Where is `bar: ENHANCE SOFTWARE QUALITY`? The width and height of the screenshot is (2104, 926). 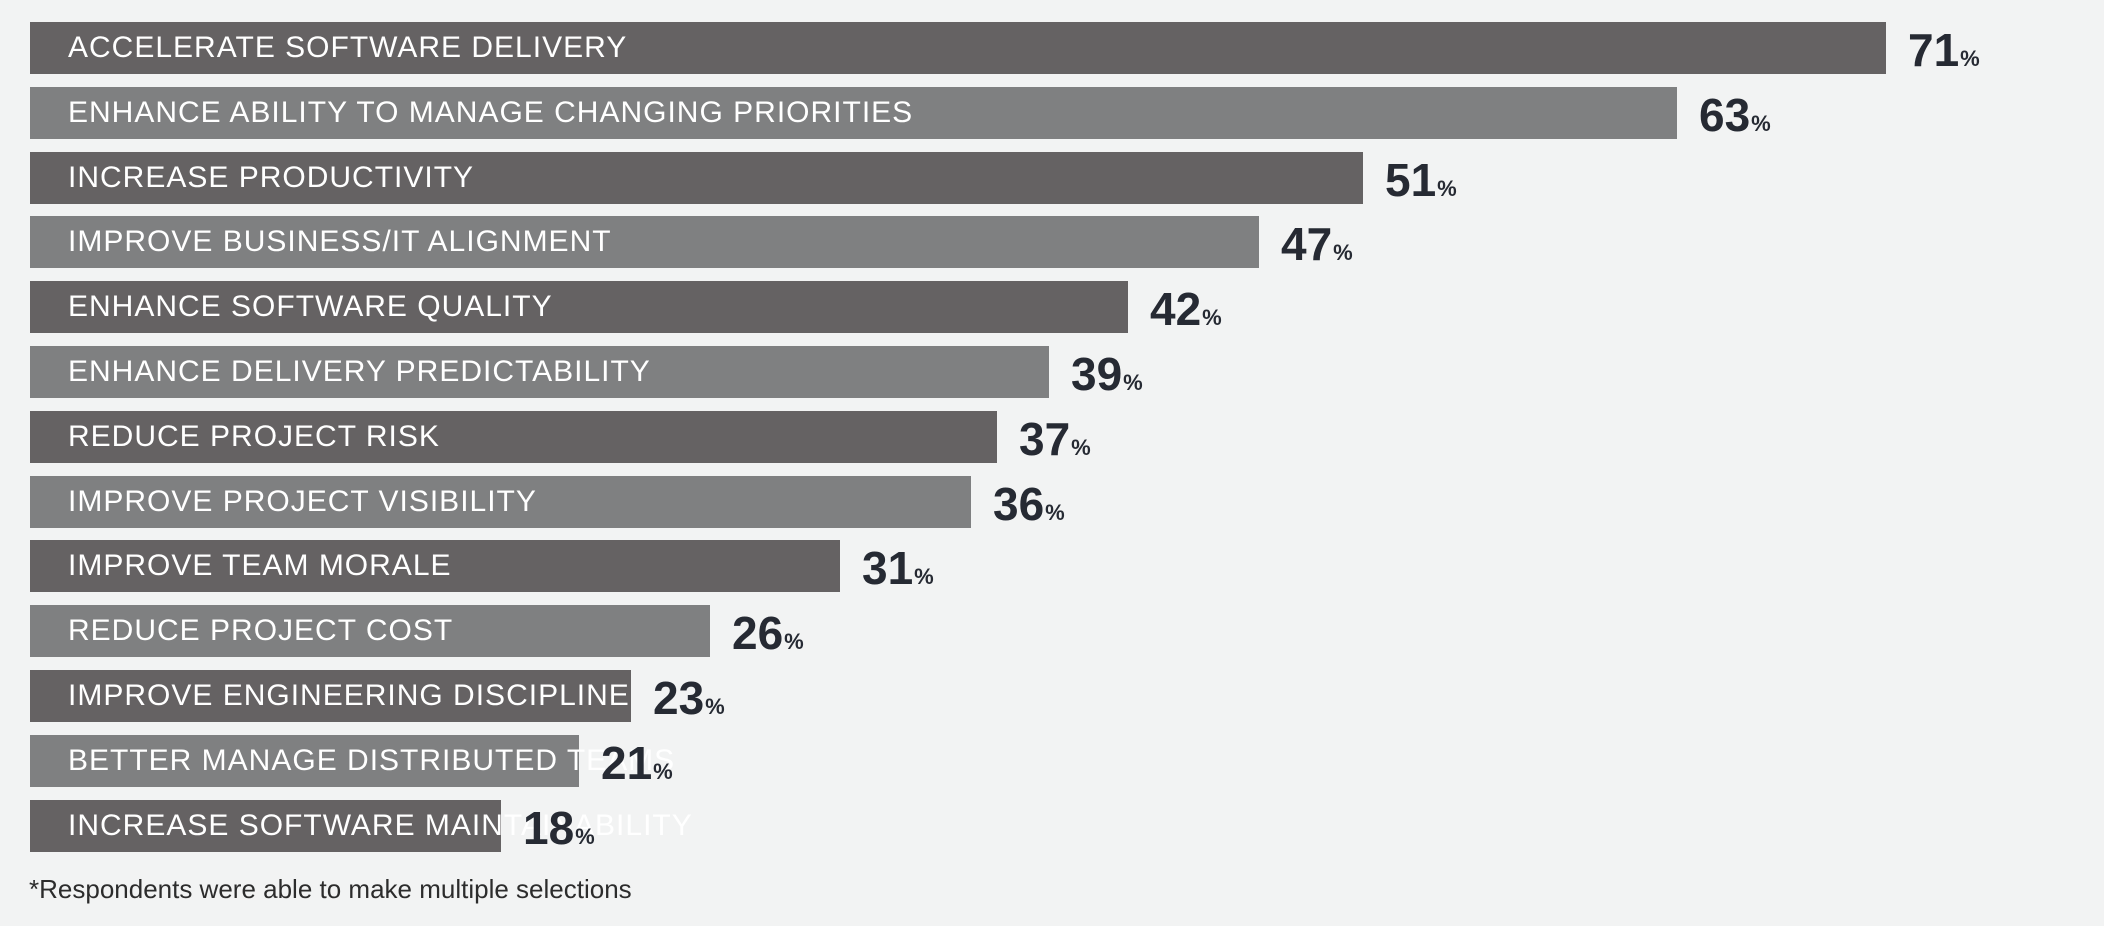
bar: ENHANCE SOFTWARE QUALITY is located at coordinates (579, 307).